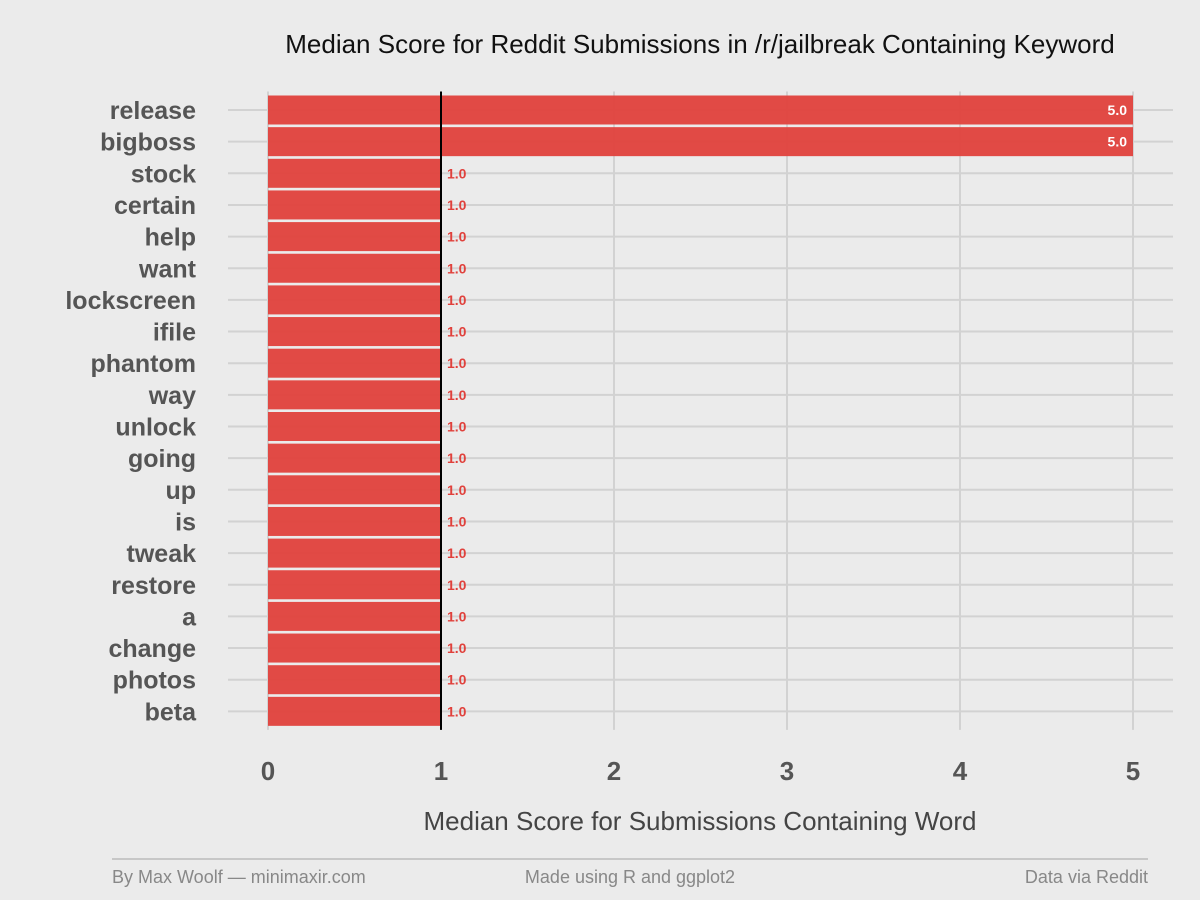 This screenshot has width=1200, height=900. Describe the element at coordinates (354, 426) in the screenshot. I see `bar-unlock` at that location.